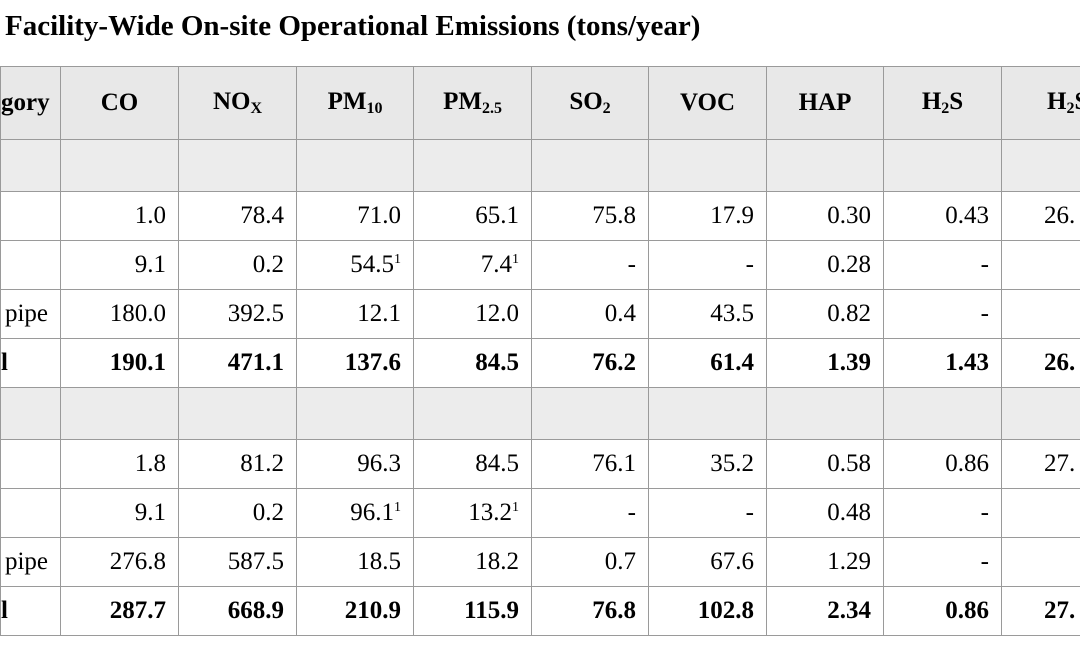 The width and height of the screenshot is (1080, 652). I want to click on cell: 54.51, so click(355, 265).